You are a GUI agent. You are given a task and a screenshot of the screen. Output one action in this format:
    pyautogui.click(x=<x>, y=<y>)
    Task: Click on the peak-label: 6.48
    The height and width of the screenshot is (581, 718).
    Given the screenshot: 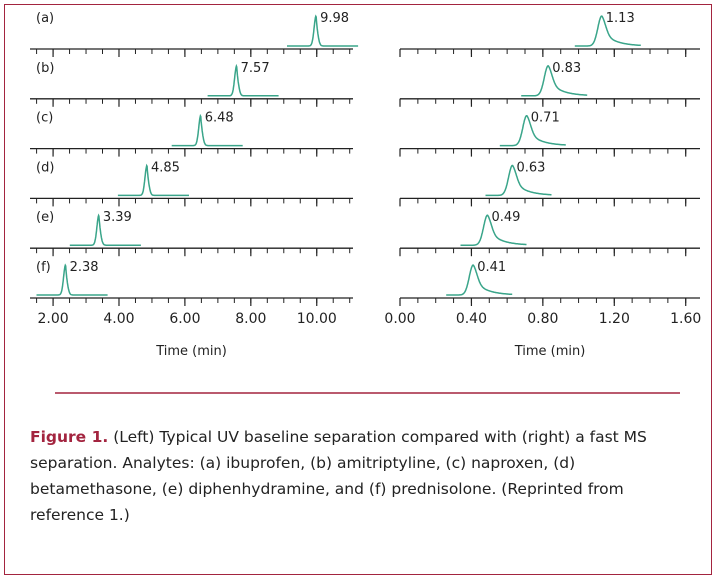 What is the action you would take?
    pyautogui.click(x=219, y=118)
    